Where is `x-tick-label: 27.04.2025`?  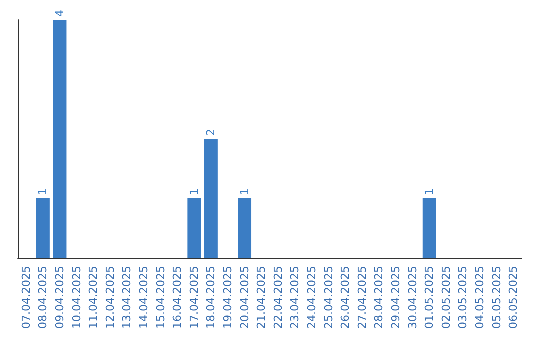 x-tick-label: 27.04.2025 is located at coordinates (362, 298).